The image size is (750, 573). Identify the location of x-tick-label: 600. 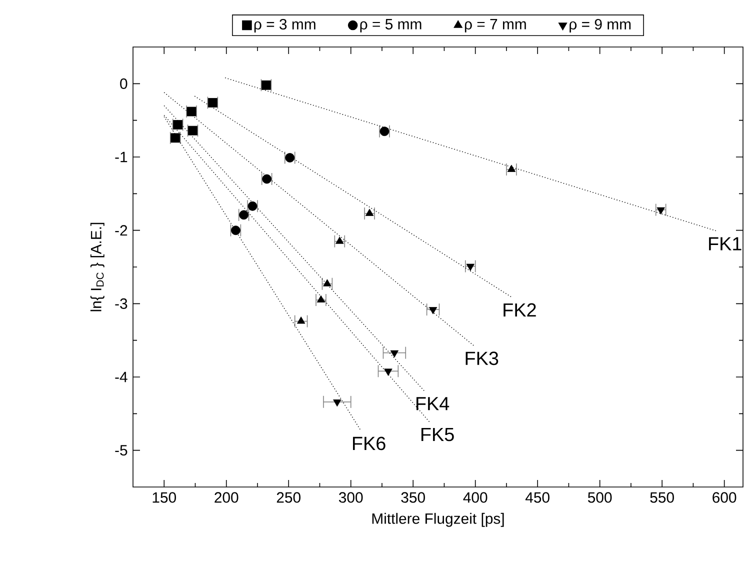
(724, 497).